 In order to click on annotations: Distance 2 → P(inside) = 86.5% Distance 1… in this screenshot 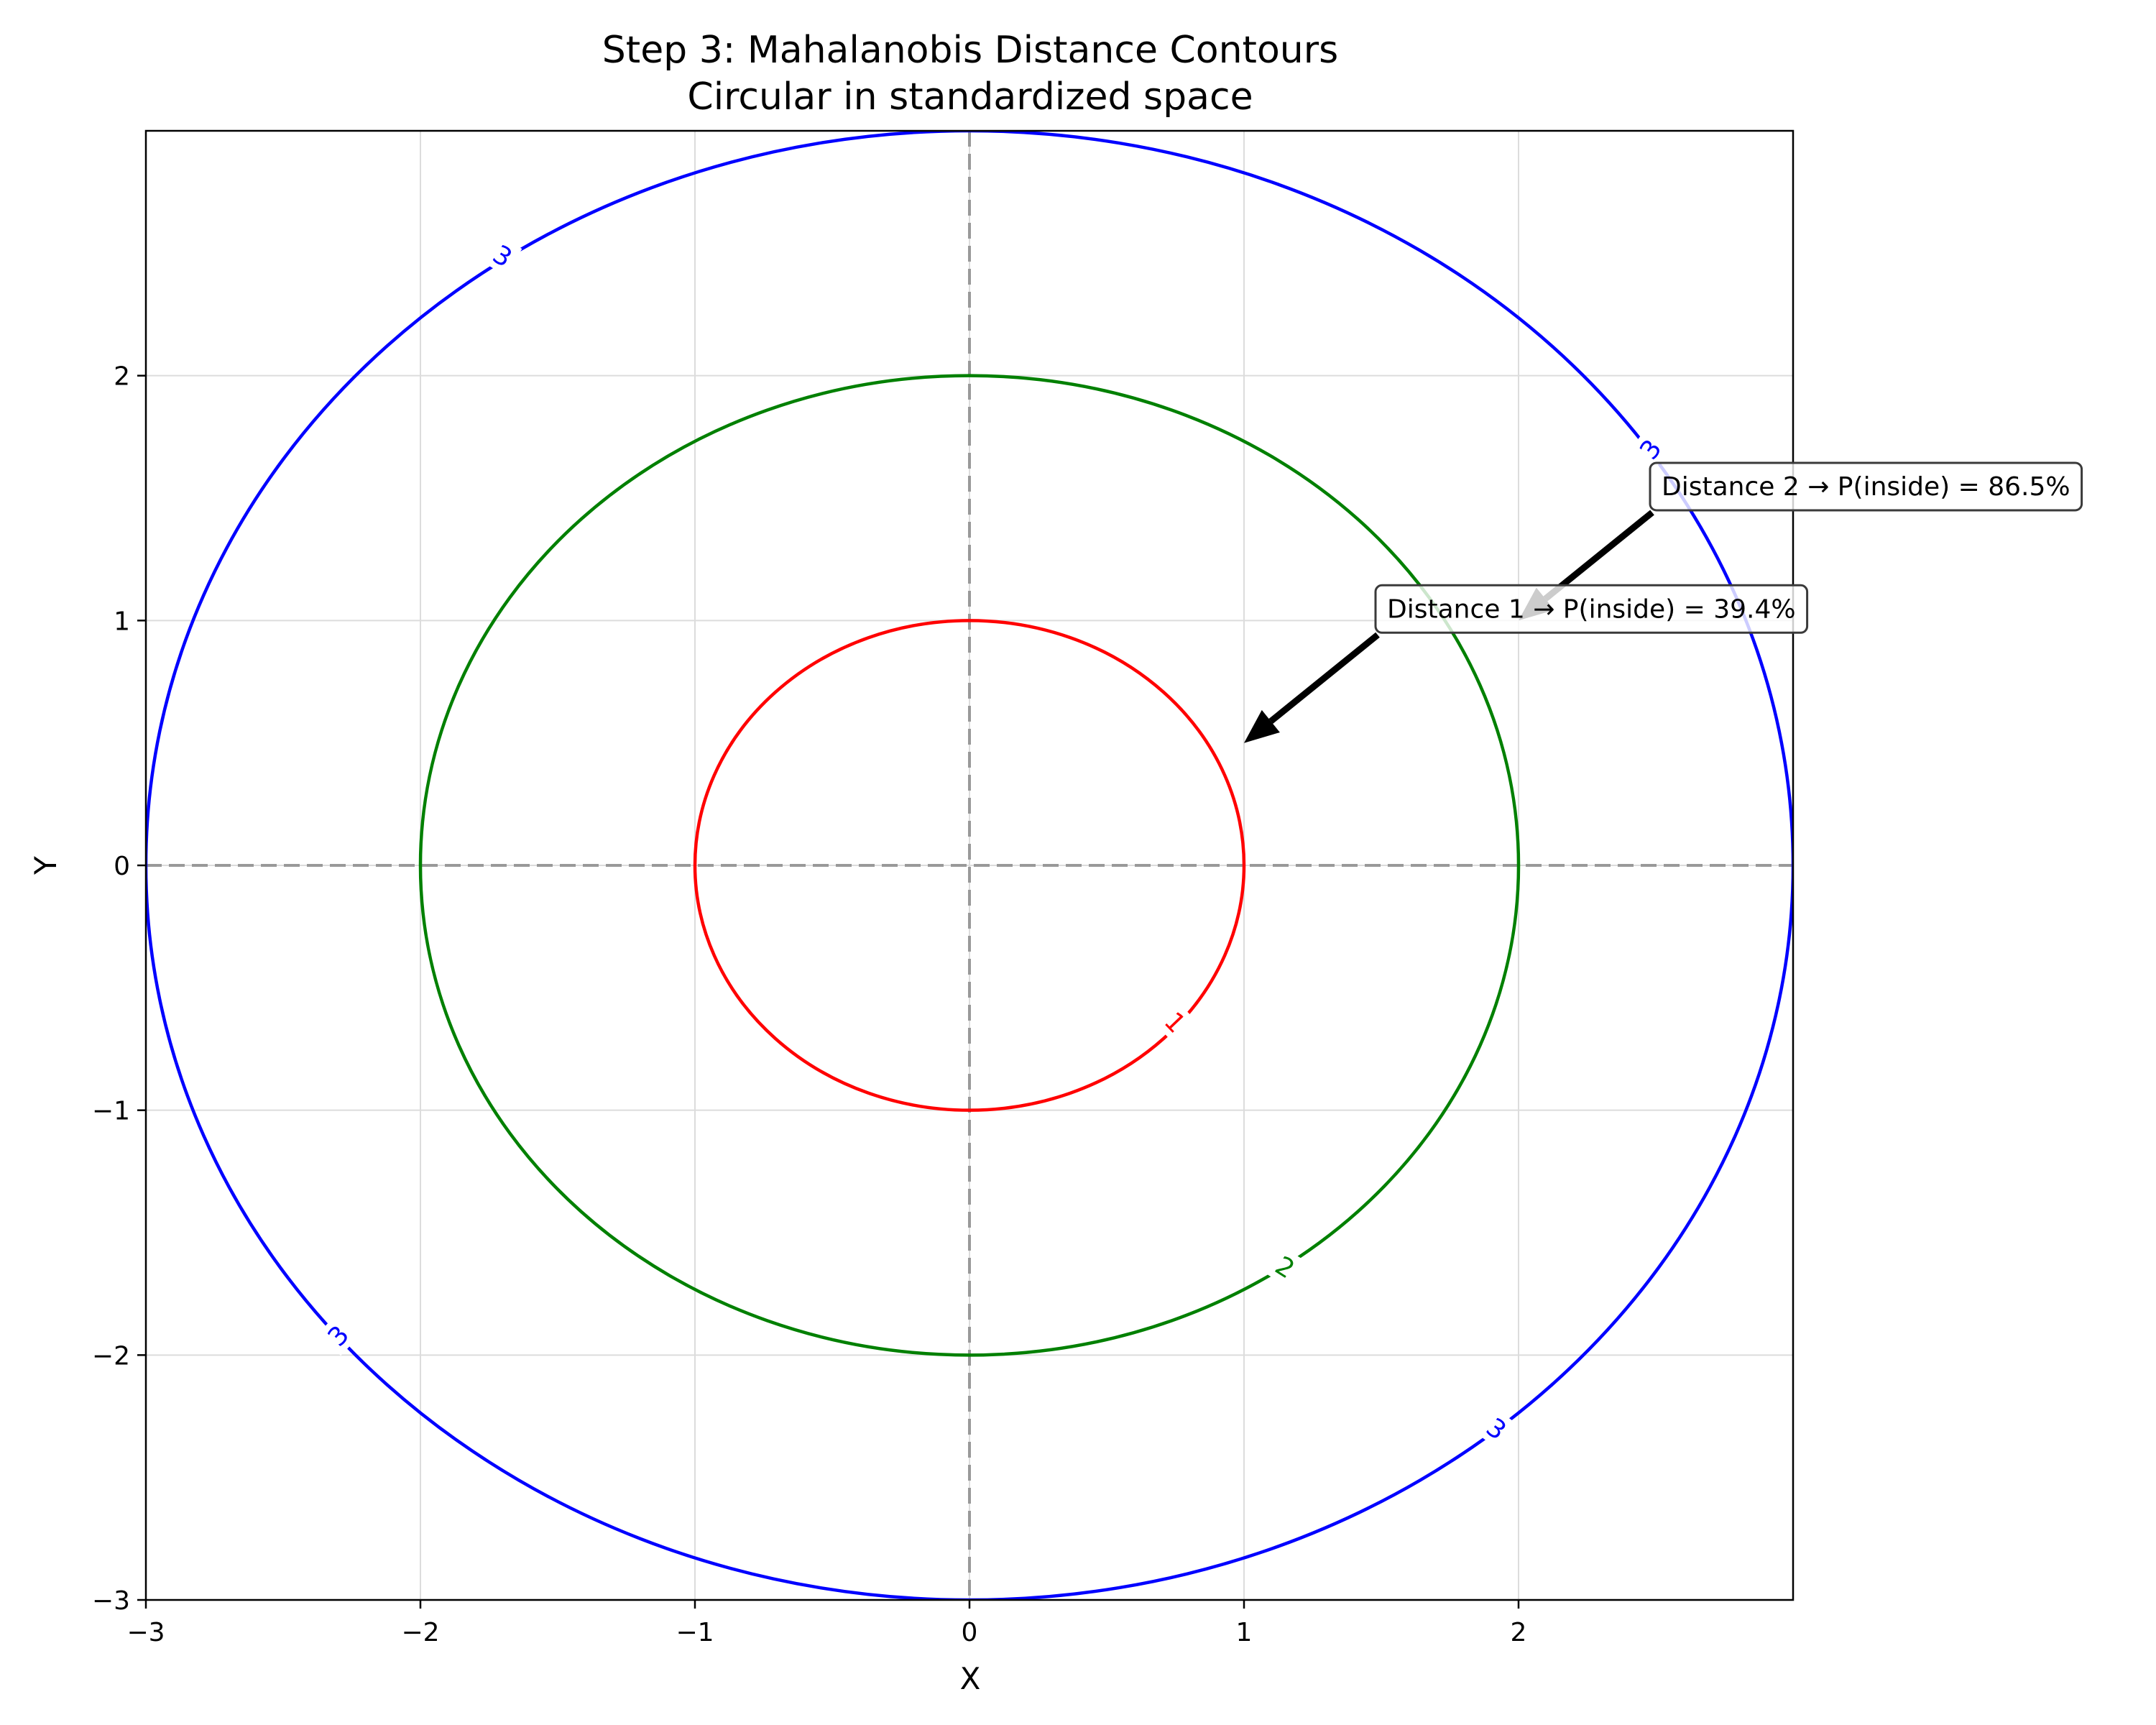, I will do `click(1664, 602)`.